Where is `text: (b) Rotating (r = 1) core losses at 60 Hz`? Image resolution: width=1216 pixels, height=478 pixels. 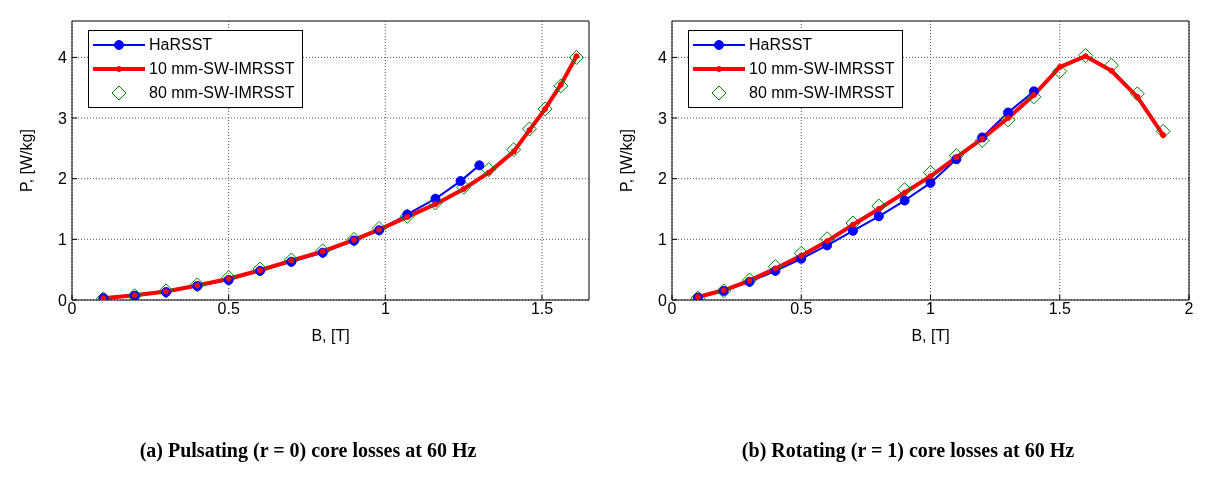 text: (b) Rotating (r = 1) core losses at 60 Hz is located at coordinates (908, 450).